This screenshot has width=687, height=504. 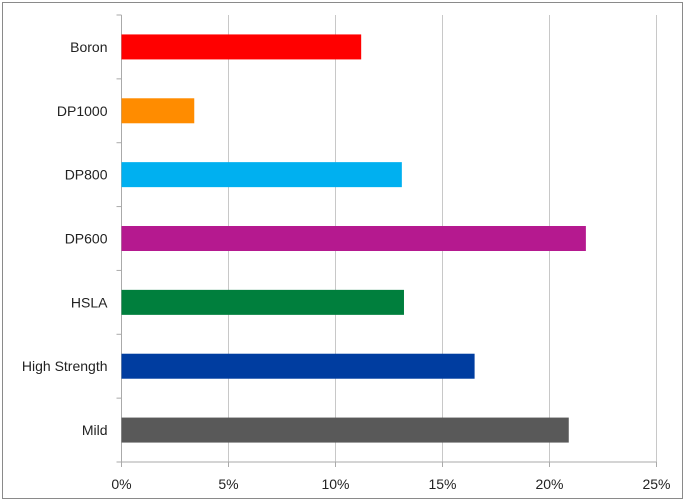 What do you see at coordinates (228, 484) in the screenshot?
I see `x-tick-label: 5%` at bounding box center [228, 484].